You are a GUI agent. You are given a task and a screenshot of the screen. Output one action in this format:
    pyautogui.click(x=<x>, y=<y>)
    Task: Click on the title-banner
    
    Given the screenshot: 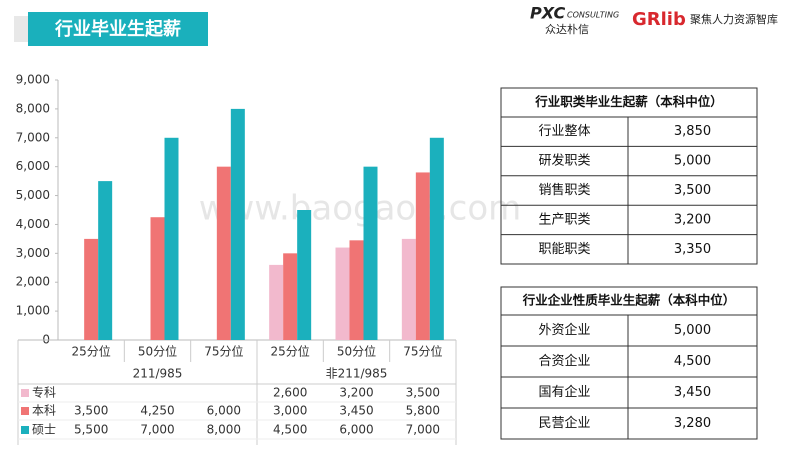 What is the action you would take?
    pyautogui.click(x=118, y=29)
    